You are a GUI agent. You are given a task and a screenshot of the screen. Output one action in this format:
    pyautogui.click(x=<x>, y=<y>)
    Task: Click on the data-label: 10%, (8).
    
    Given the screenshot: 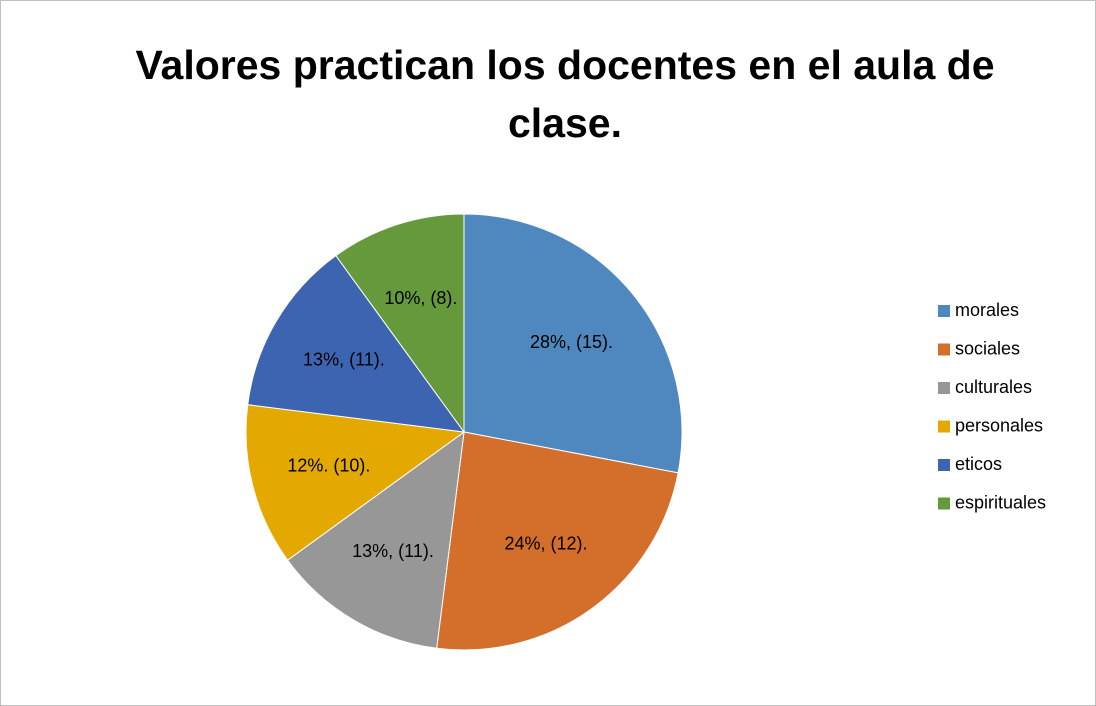 What is the action you would take?
    pyautogui.click(x=420, y=298)
    